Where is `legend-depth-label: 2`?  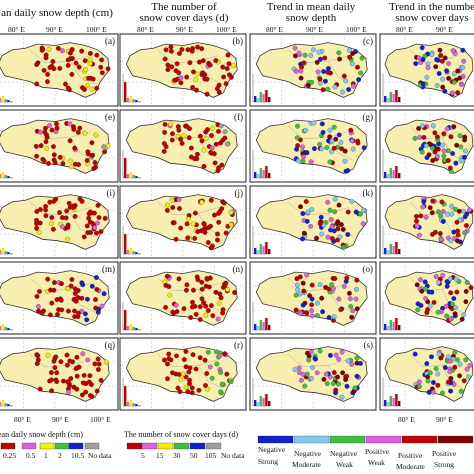 legend-depth-label: 2 is located at coordinates (60, 455).